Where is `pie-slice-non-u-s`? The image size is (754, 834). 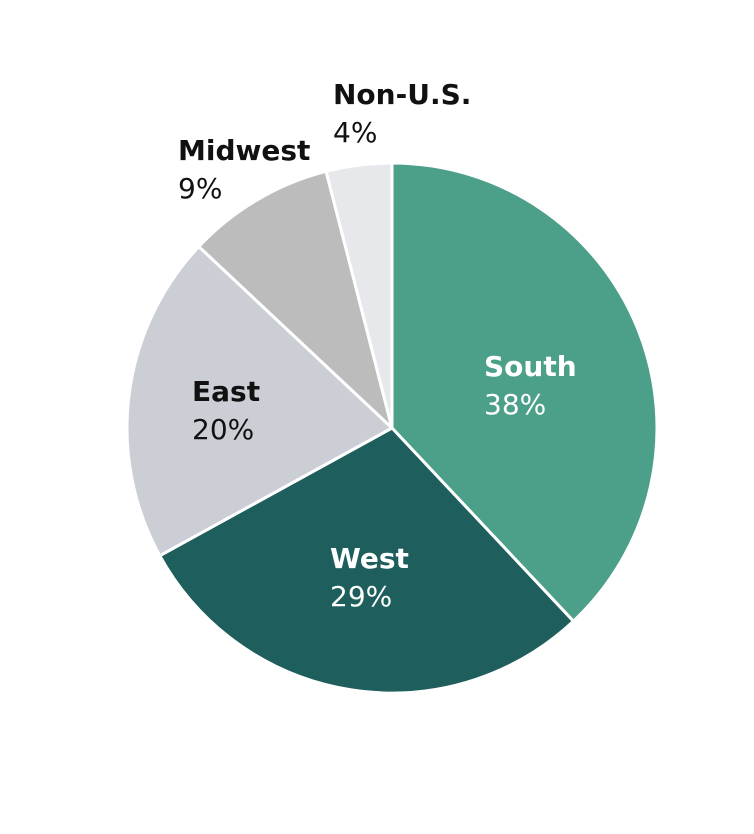
pie-slice-non-u-s is located at coordinates (359, 295).